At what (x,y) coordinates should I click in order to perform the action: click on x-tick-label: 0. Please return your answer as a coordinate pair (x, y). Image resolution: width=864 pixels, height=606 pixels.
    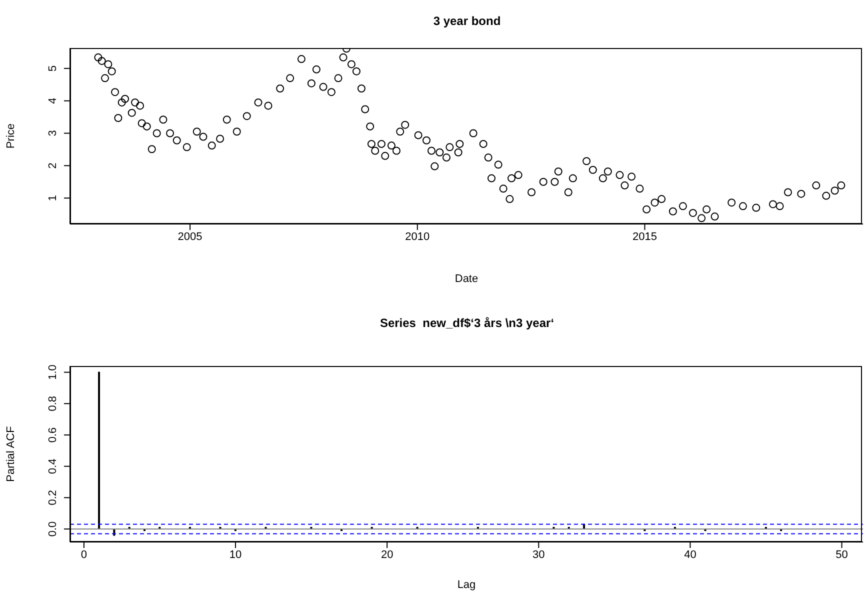
    Looking at the image, I should click on (84, 554).